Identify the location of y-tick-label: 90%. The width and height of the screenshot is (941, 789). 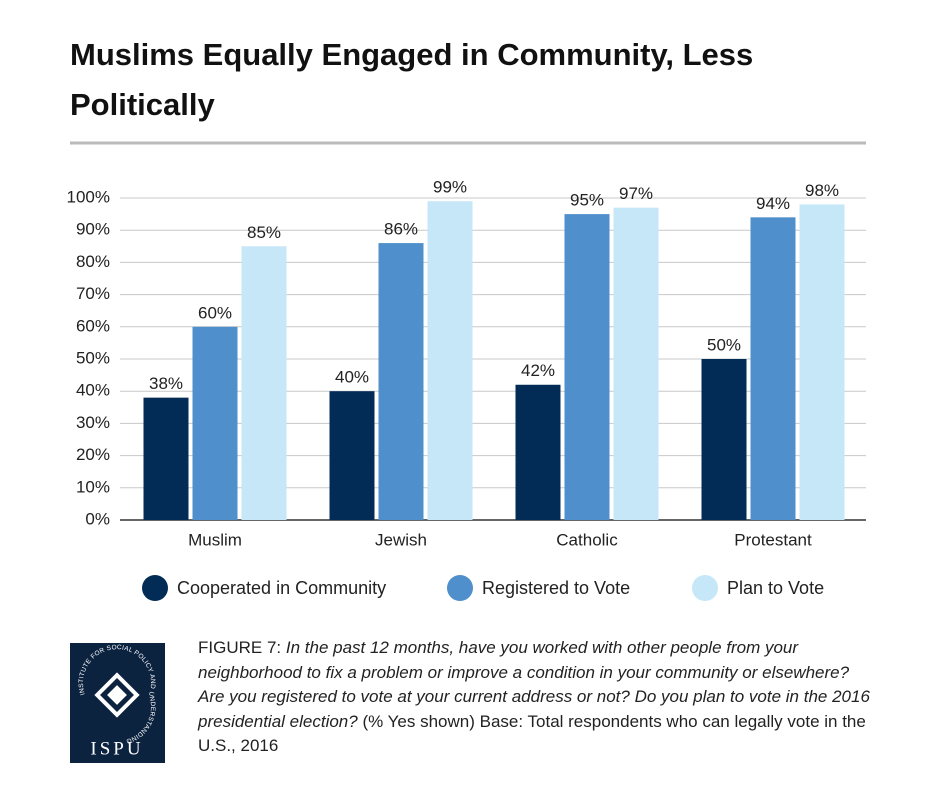
(93, 229).